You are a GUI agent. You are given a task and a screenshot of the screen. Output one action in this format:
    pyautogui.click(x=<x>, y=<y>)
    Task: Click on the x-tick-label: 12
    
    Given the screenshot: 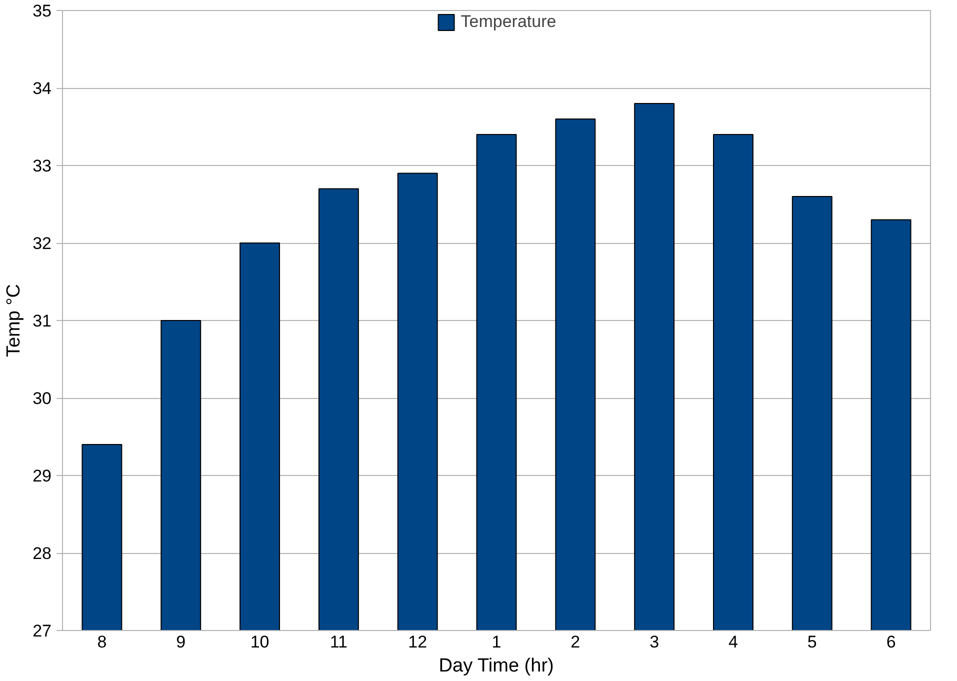 What is the action you would take?
    pyautogui.click(x=418, y=642)
    